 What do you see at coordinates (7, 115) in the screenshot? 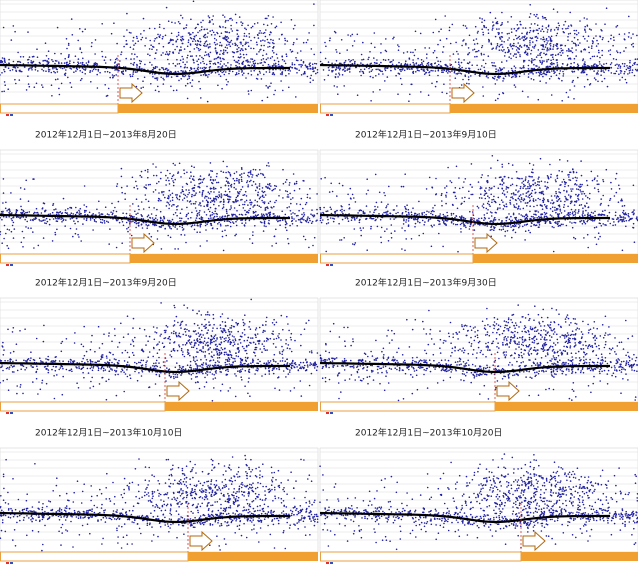
I see `marker` at bounding box center [7, 115].